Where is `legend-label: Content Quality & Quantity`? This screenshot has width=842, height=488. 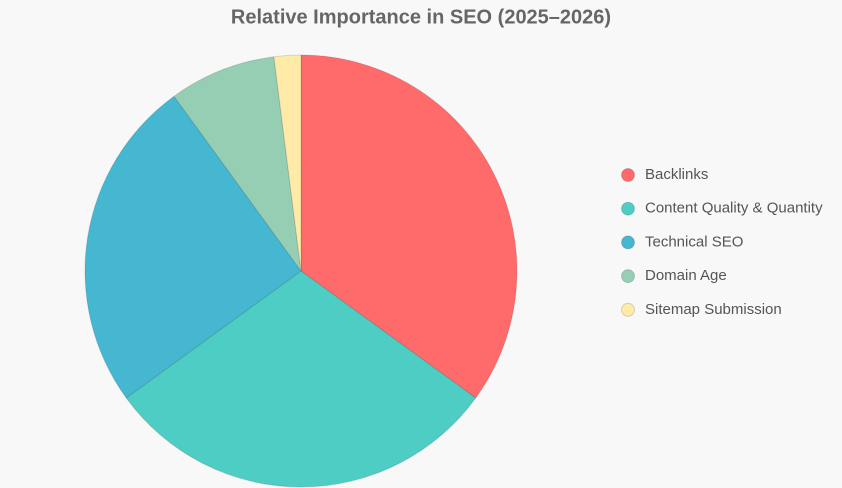 legend-label: Content Quality & Quantity is located at coordinates (734, 208).